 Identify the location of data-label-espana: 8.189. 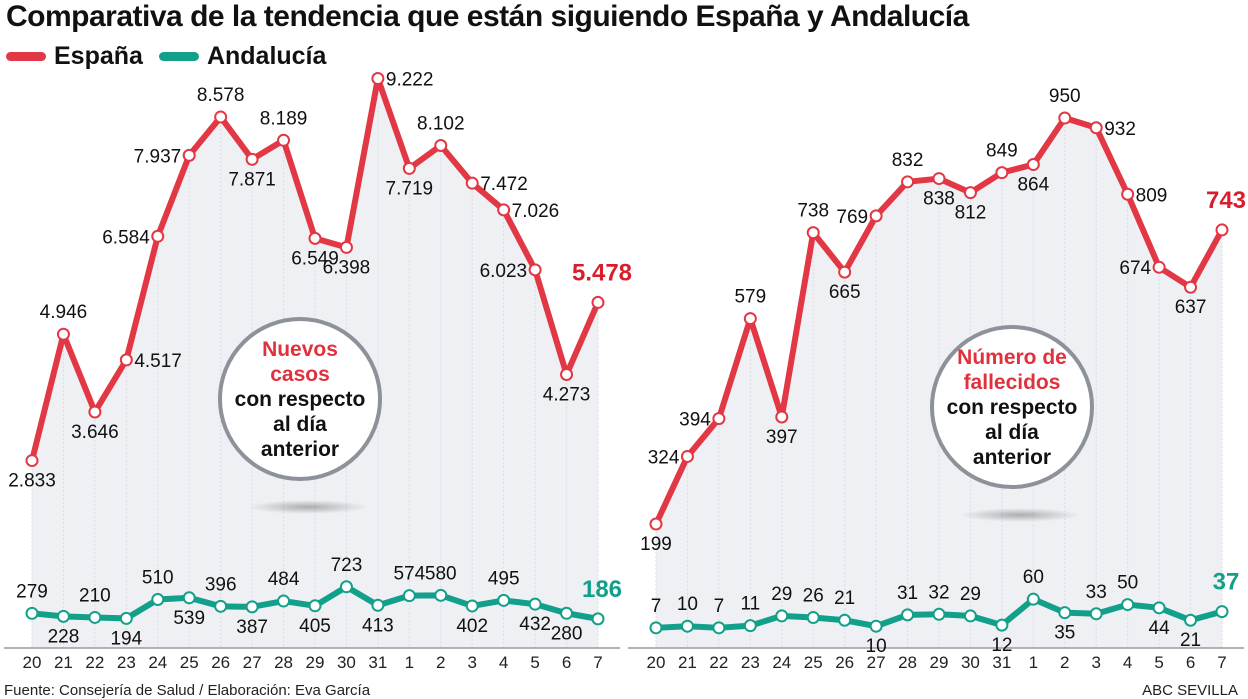
(284, 118).